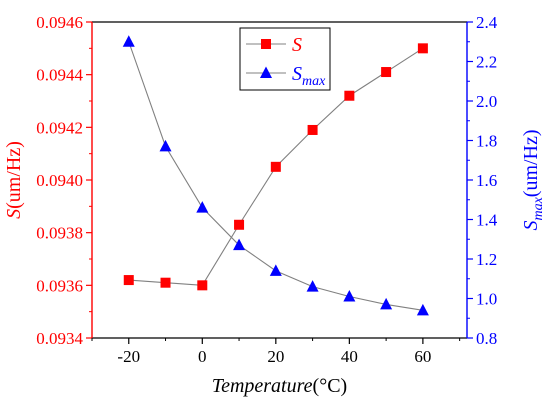  Describe the element at coordinates (486, 338) in the screenshot. I see `right-tick-label: 0.8` at that location.